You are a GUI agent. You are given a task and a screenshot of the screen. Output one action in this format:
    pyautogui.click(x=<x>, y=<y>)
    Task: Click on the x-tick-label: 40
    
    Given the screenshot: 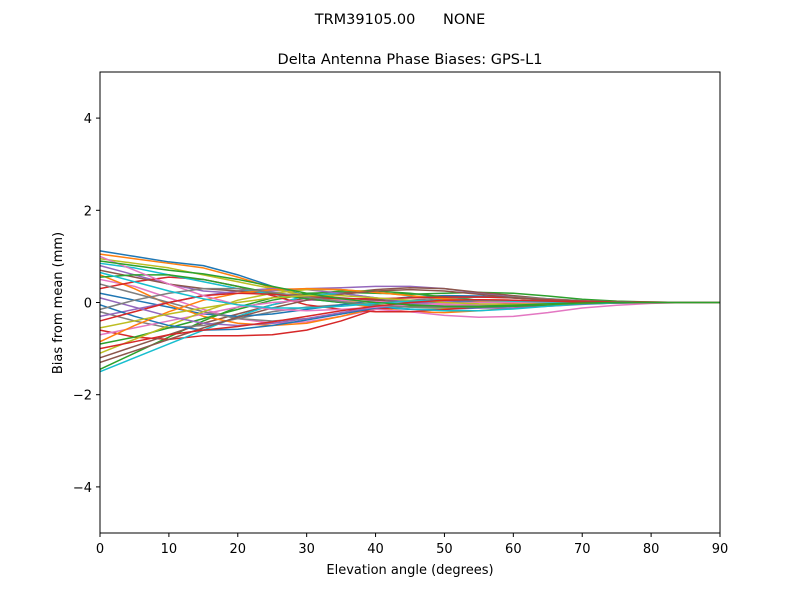 What is the action you would take?
    pyautogui.click(x=375, y=549)
    